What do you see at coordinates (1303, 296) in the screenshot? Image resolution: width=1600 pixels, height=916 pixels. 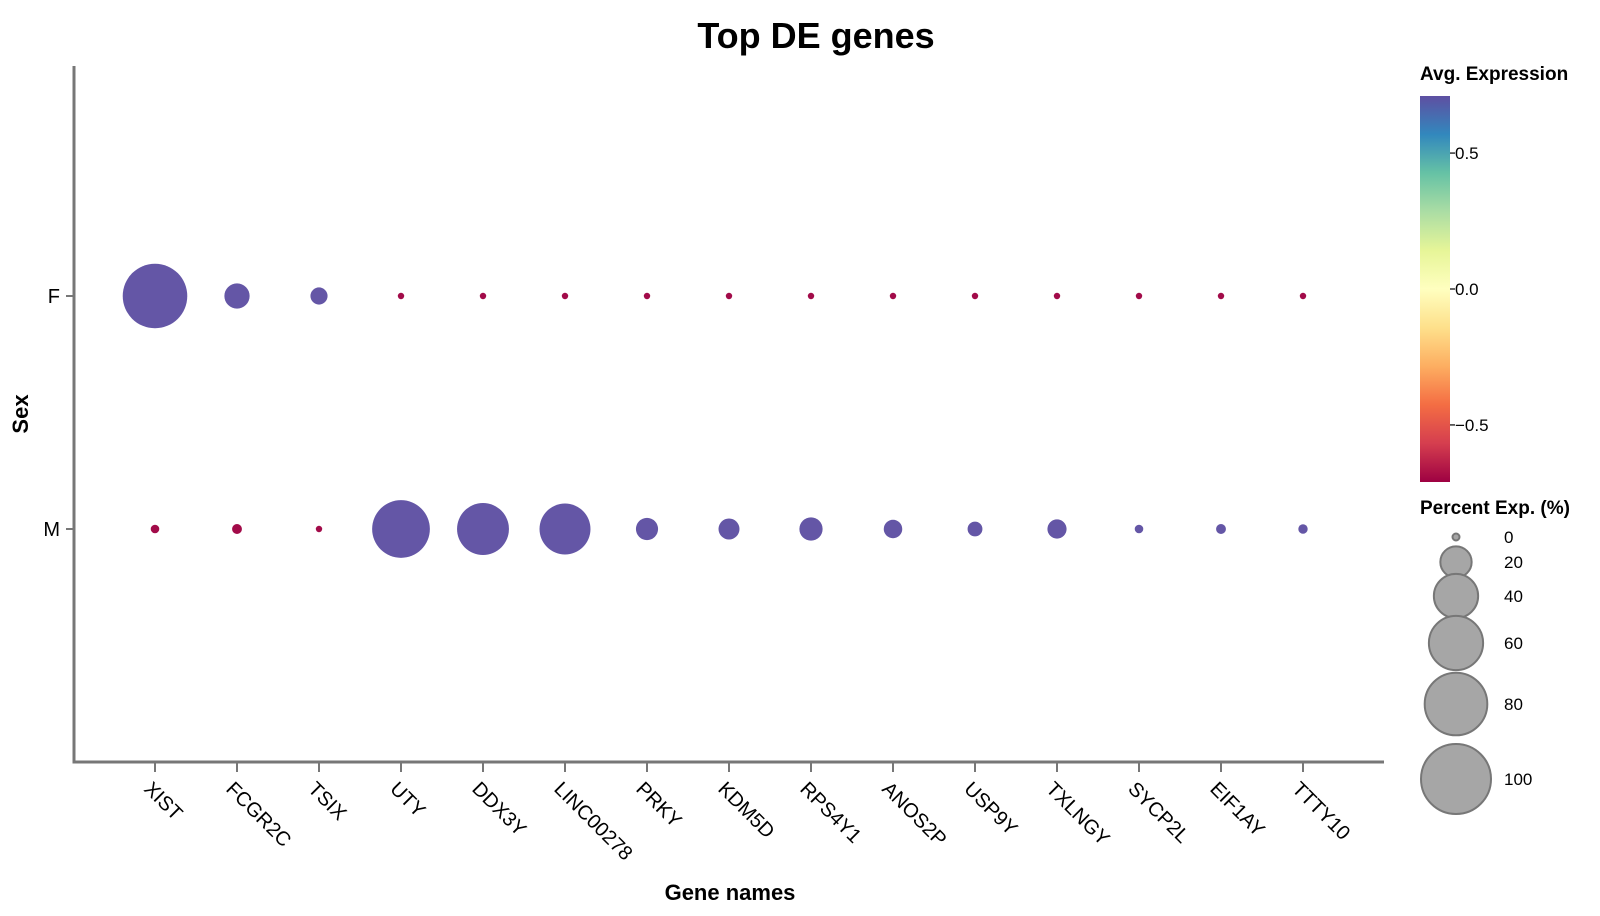 I see `dot-F-TTTY10` at bounding box center [1303, 296].